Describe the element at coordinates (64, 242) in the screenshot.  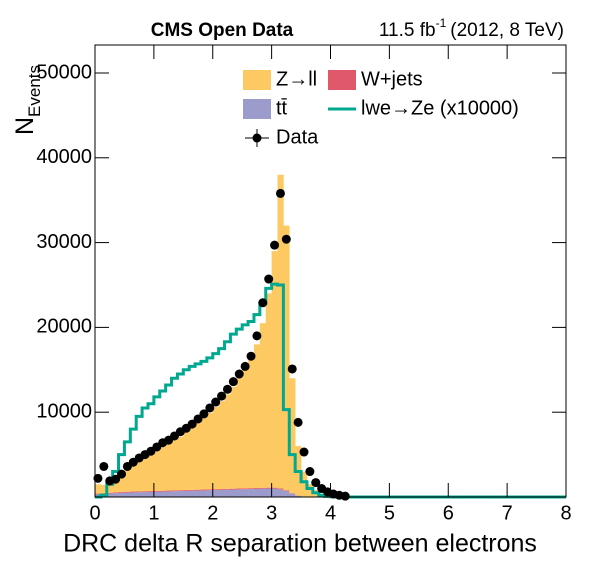
I see `y-tick-label: 30000` at that location.